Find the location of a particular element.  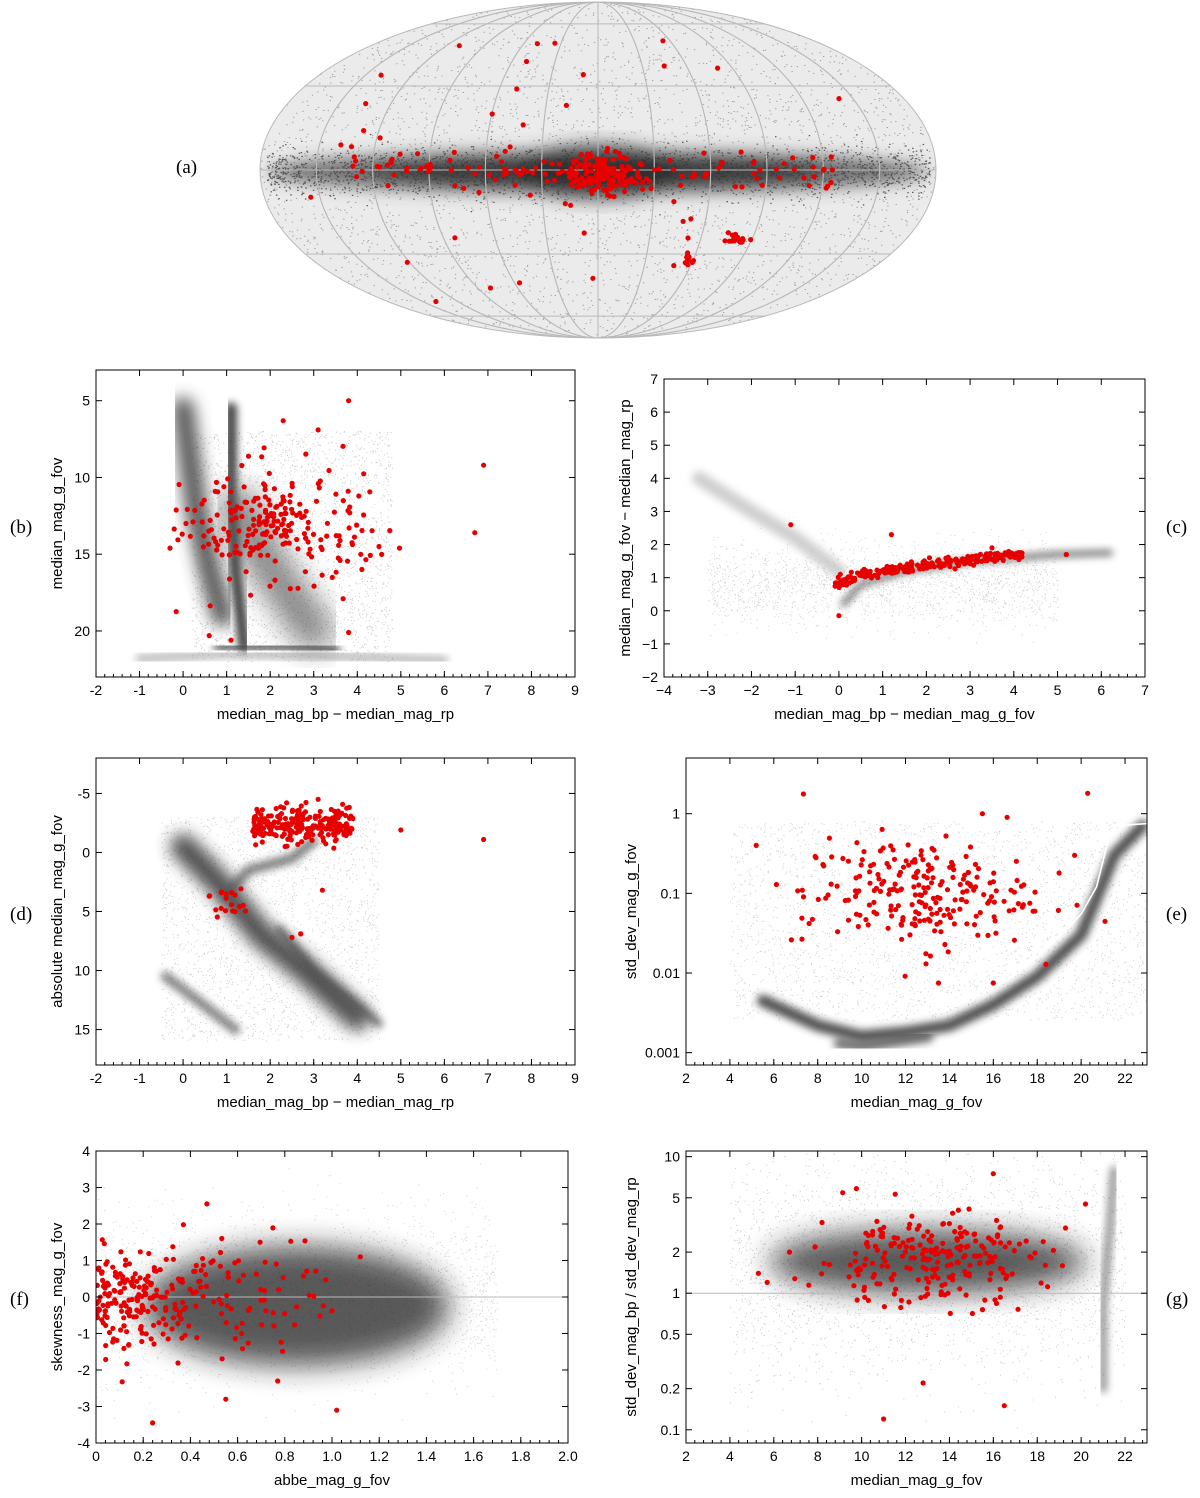

ticks-e: 2 4 6 8 10 12 14 16 18 20 22 0.001 0.01 0.1 1 is located at coordinates (896, 922).